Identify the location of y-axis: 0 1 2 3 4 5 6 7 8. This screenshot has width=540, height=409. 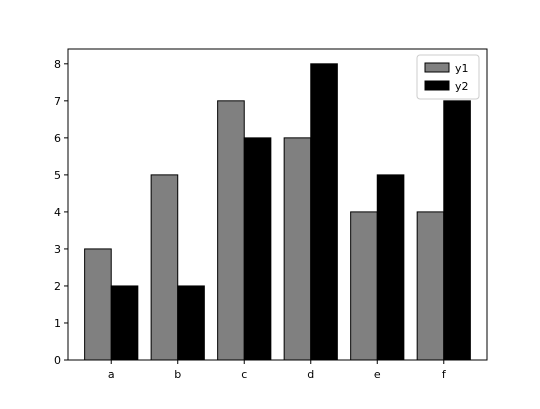
(61, 212).